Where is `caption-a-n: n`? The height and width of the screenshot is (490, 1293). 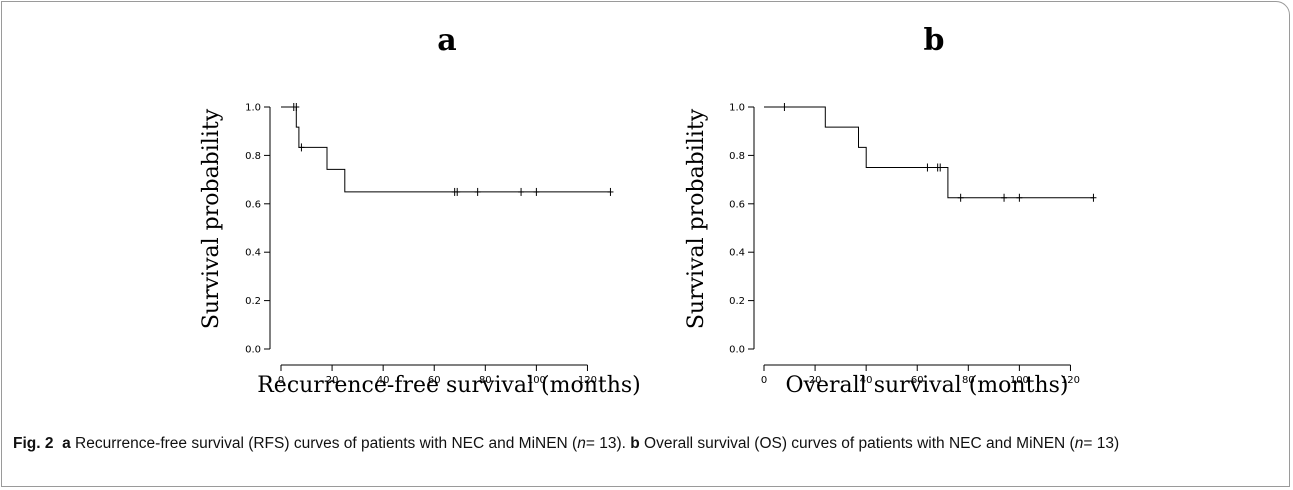
caption-a-n: n is located at coordinates (581, 443).